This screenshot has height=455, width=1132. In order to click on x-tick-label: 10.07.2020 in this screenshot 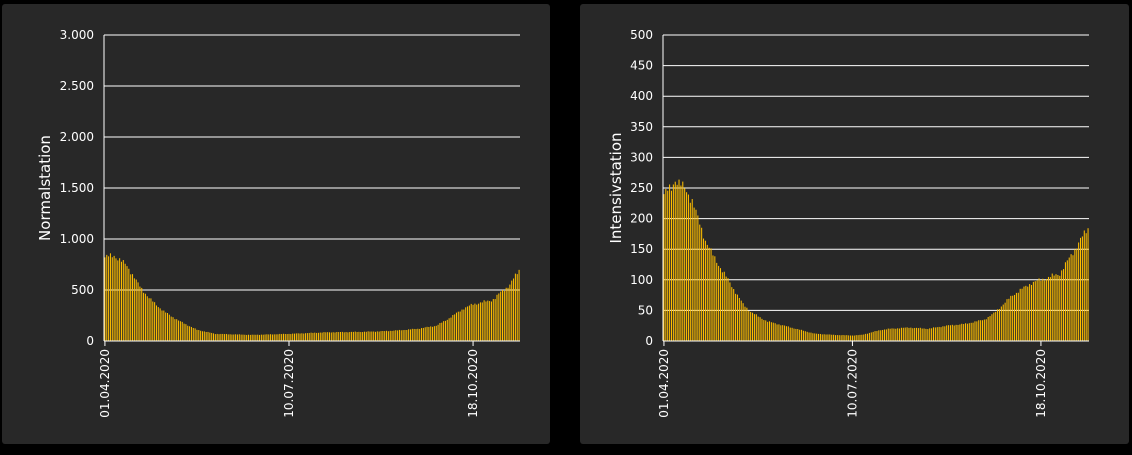, I will do `click(289, 383)`.